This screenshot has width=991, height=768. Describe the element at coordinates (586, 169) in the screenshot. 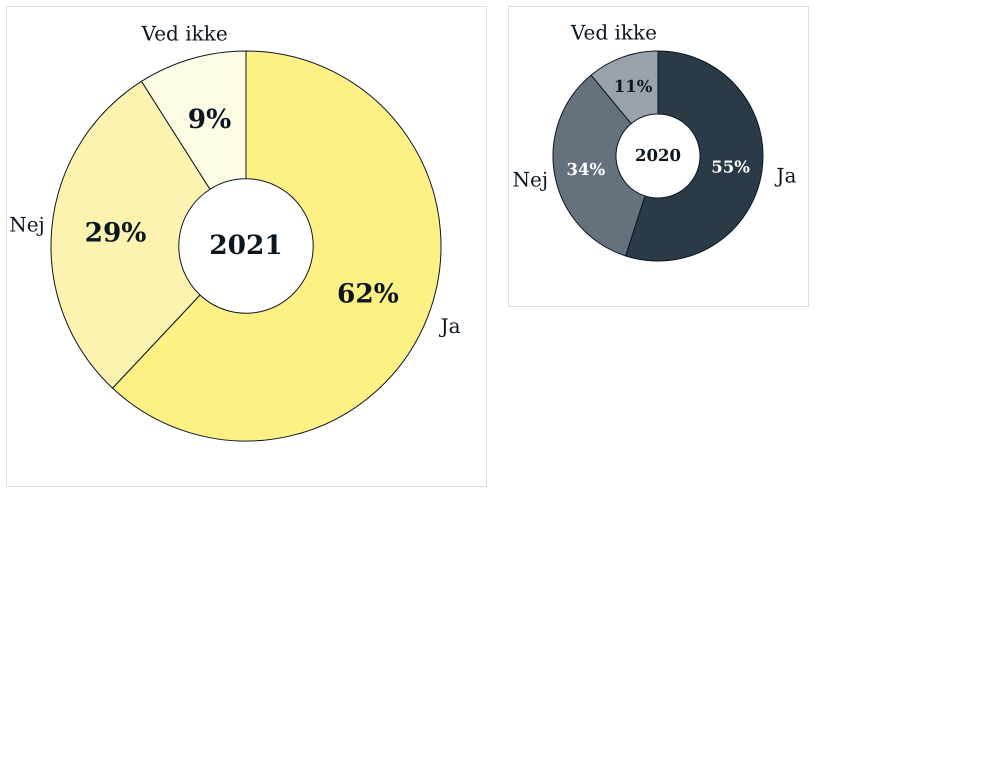

I see `data-label: 34%` at that location.